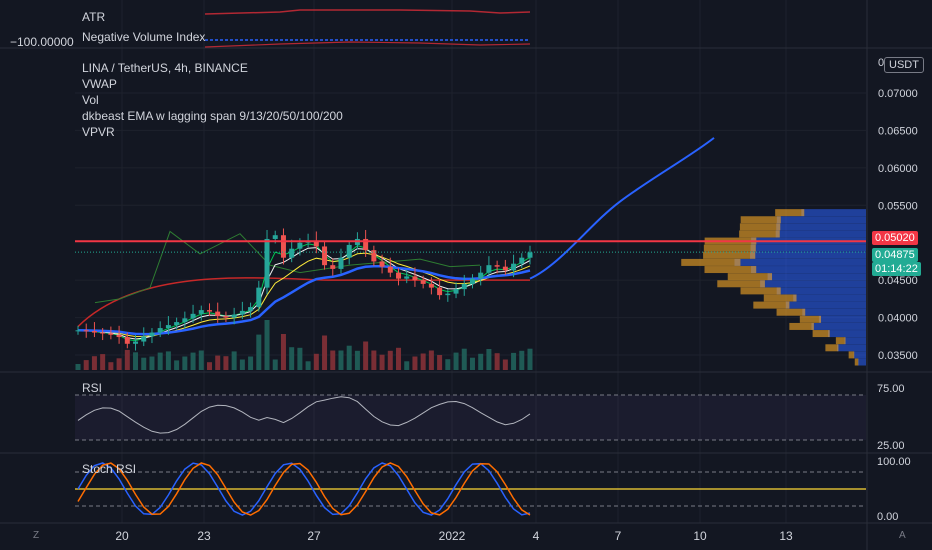 The height and width of the screenshot is (550, 932). I want to click on nvi-label: Negative Volume Index, so click(144, 37).